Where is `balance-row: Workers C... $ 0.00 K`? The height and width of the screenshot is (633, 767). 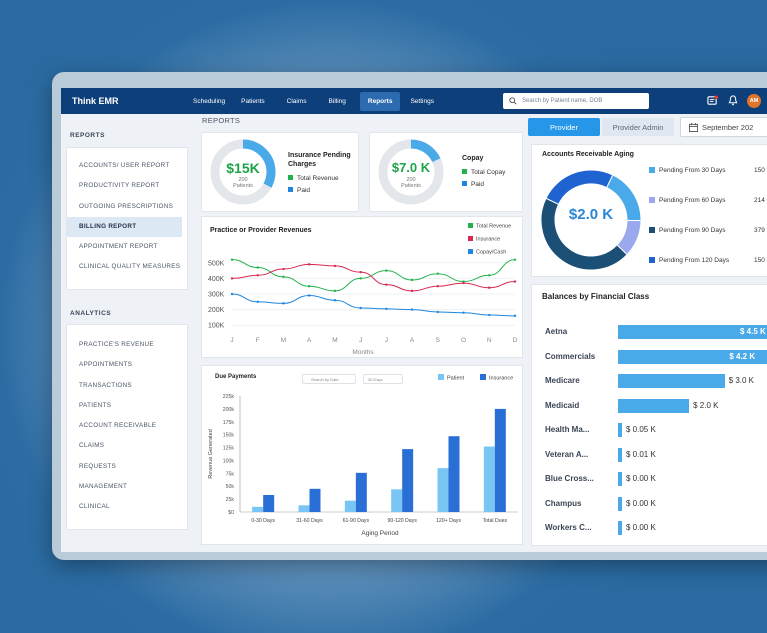
balance-row: Workers C... $ 0.00 K is located at coordinates (649, 529).